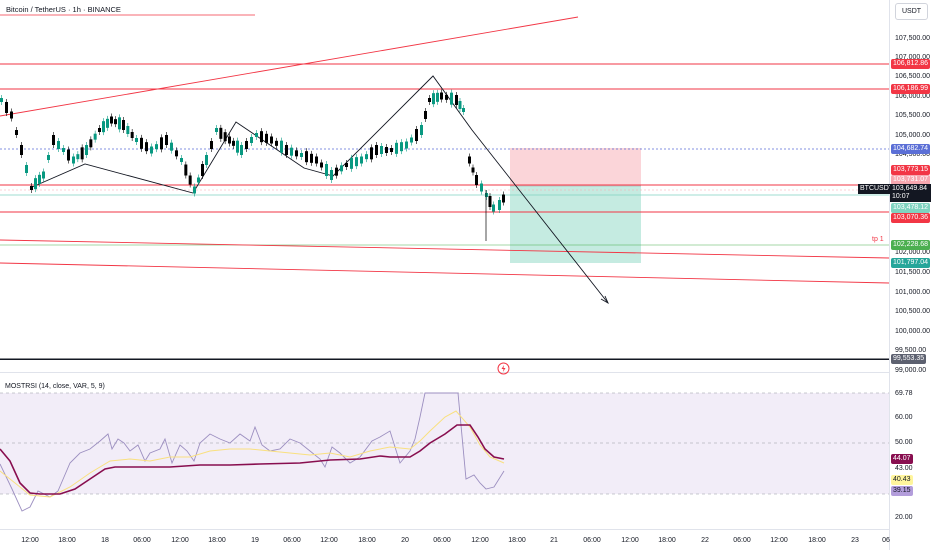 The width and height of the screenshot is (932, 551). Describe the element at coordinates (911, 149) in the screenshot. I see `price-tag: 104,682.74` at that location.